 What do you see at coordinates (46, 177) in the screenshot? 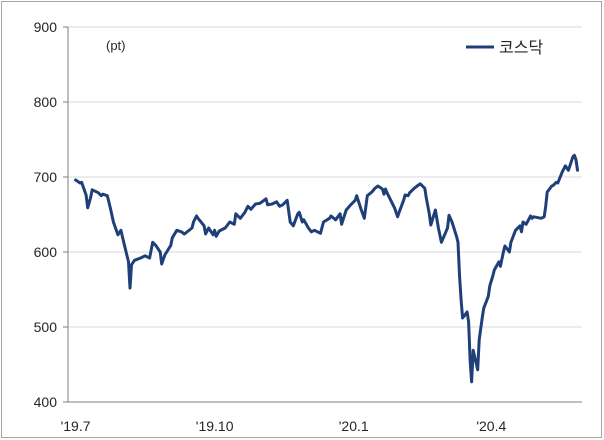
I see `y-tick-label-700: 700` at bounding box center [46, 177].